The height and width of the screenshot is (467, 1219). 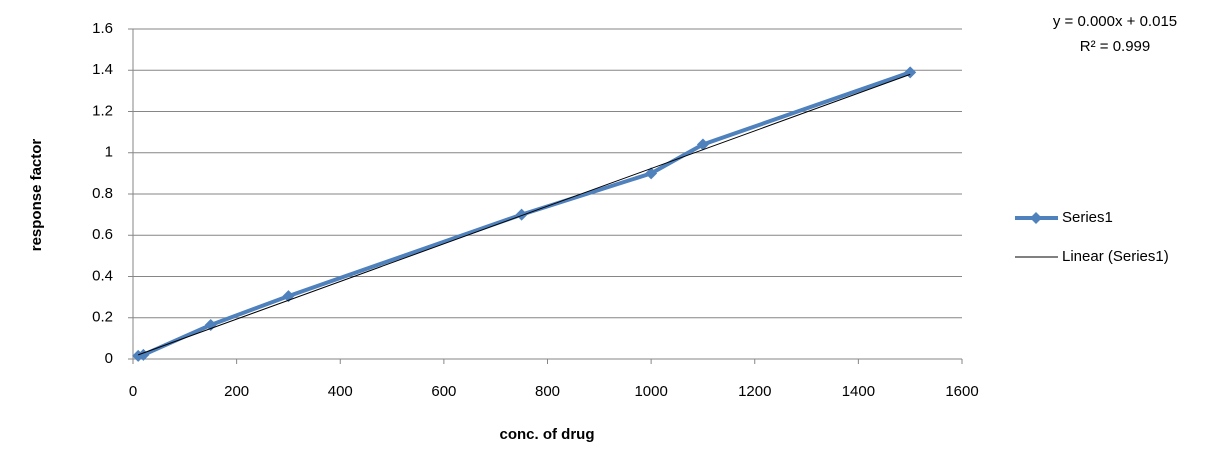 What do you see at coordinates (133, 391) in the screenshot?
I see `x-tick-label: 0` at bounding box center [133, 391].